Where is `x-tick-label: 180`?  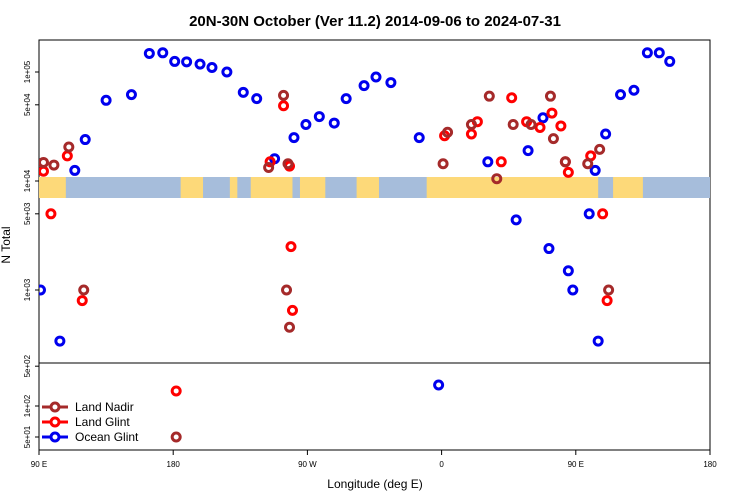 x-tick-label: 180 is located at coordinates (174, 464).